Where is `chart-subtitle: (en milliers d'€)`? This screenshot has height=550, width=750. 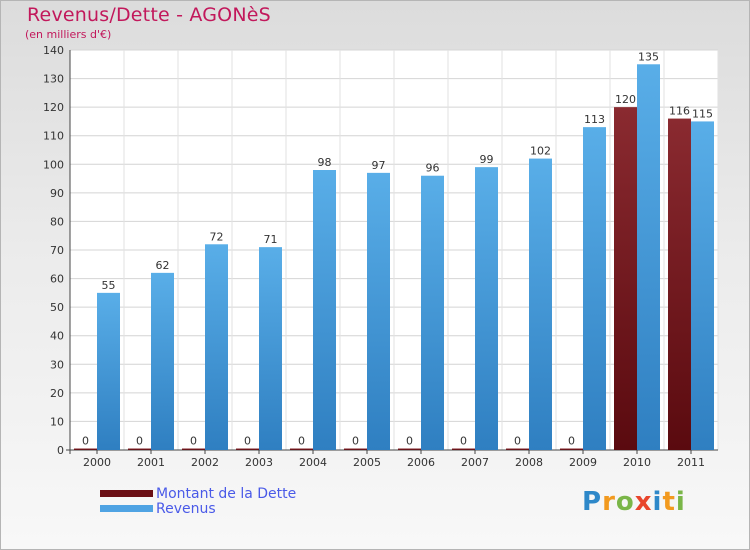 chart-subtitle: (en milliers d'€) is located at coordinates (68, 34).